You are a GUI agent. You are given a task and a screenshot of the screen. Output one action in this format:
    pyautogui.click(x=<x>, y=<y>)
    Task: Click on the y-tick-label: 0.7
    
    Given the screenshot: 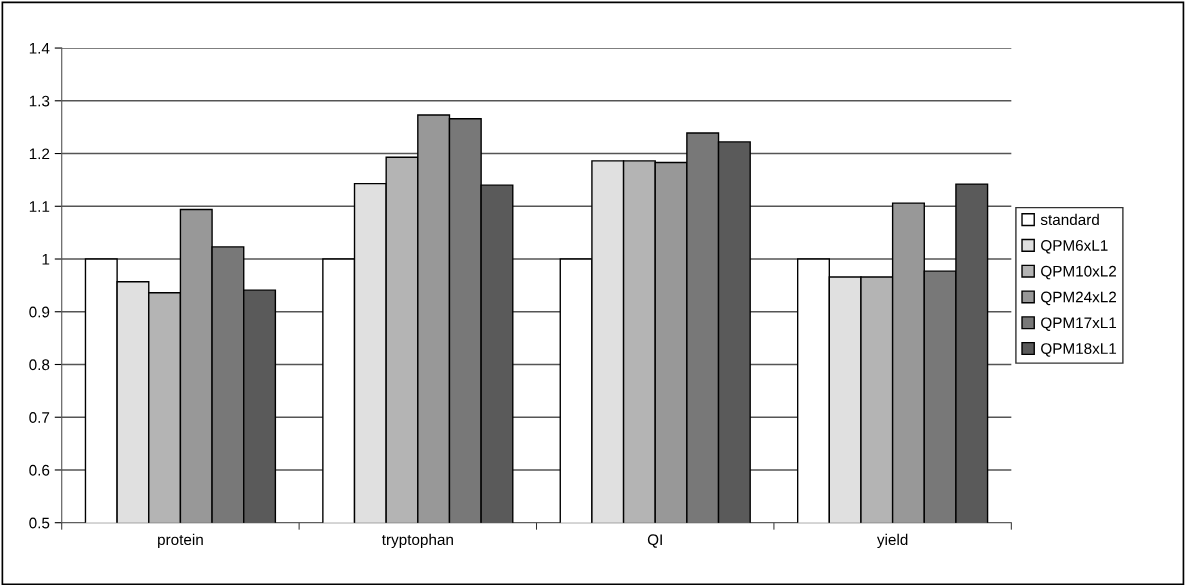 What is the action you would take?
    pyautogui.click(x=39, y=417)
    